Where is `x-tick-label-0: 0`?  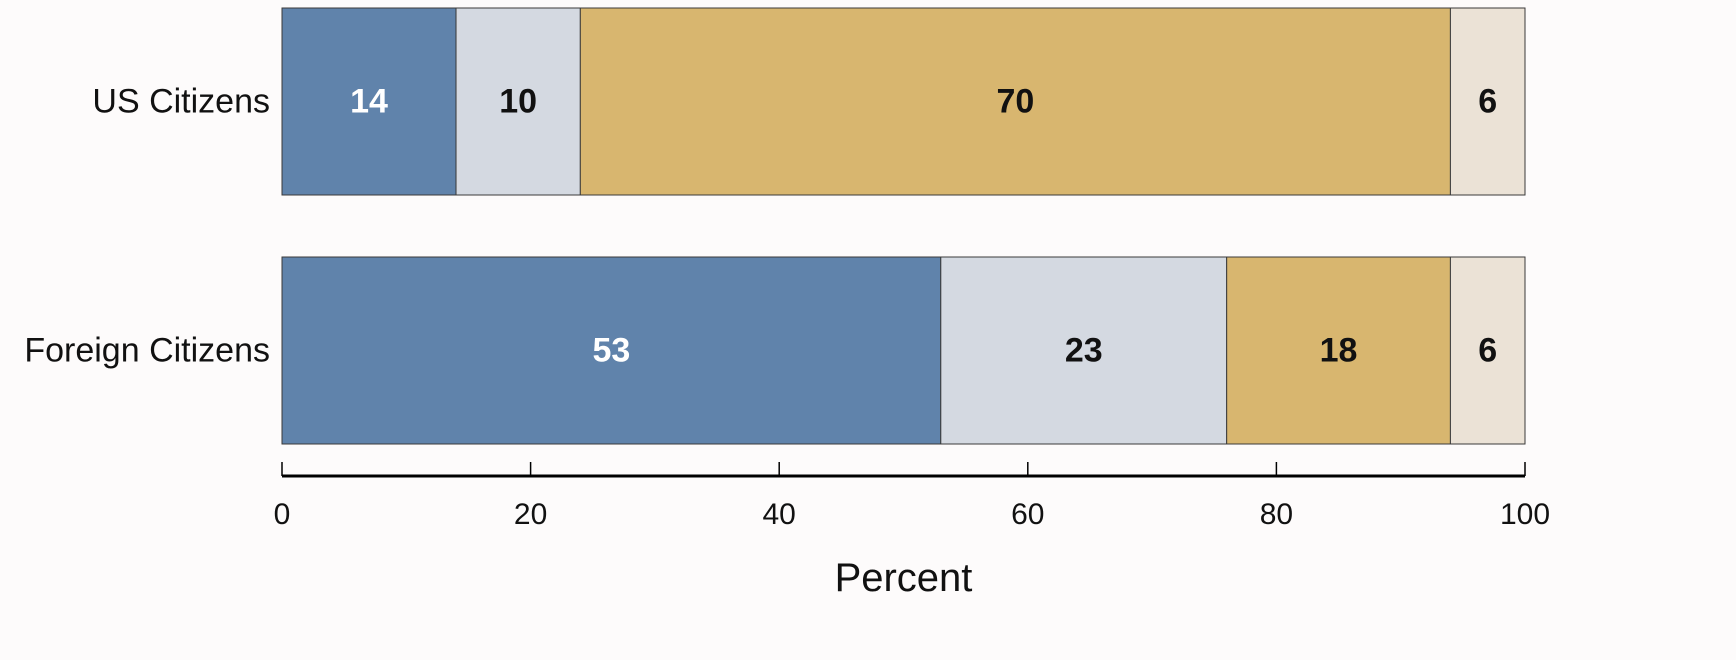 x-tick-label-0: 0 is located at coordinates (282, 514).